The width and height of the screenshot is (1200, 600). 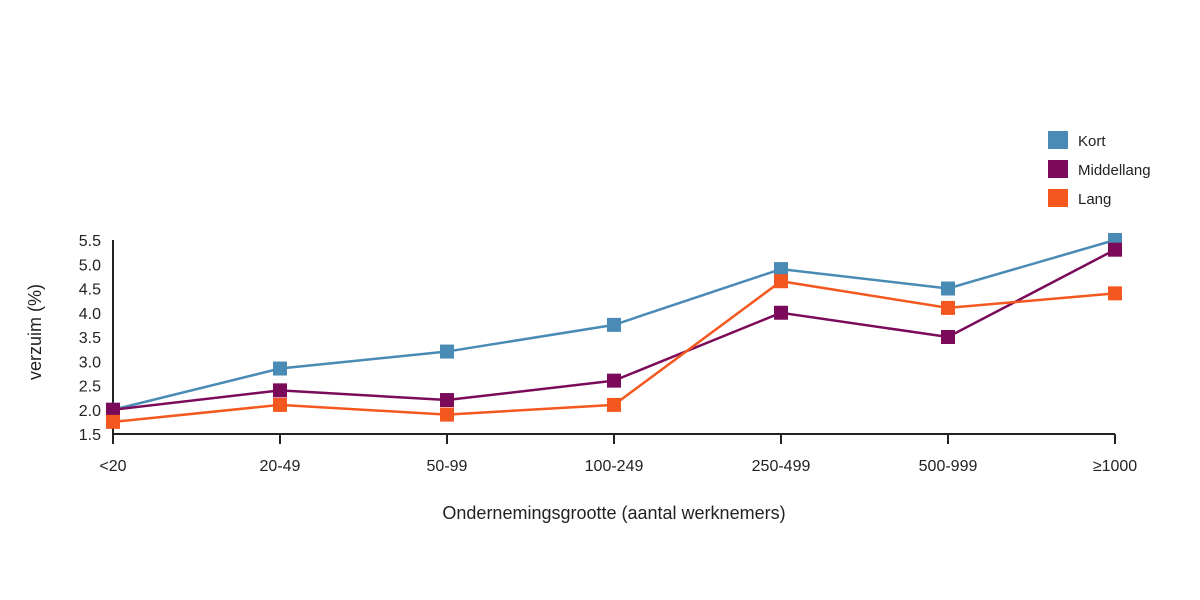 I want to click on x-tick-label: 50-99, so click(x=447, y=466).